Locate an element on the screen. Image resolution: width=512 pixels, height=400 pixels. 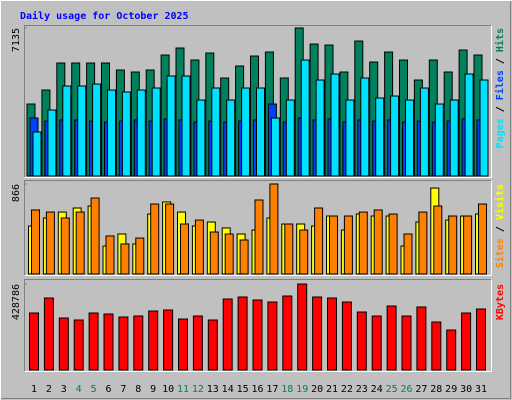
x-tick-label: 19 is located at coordinates (302, 389).